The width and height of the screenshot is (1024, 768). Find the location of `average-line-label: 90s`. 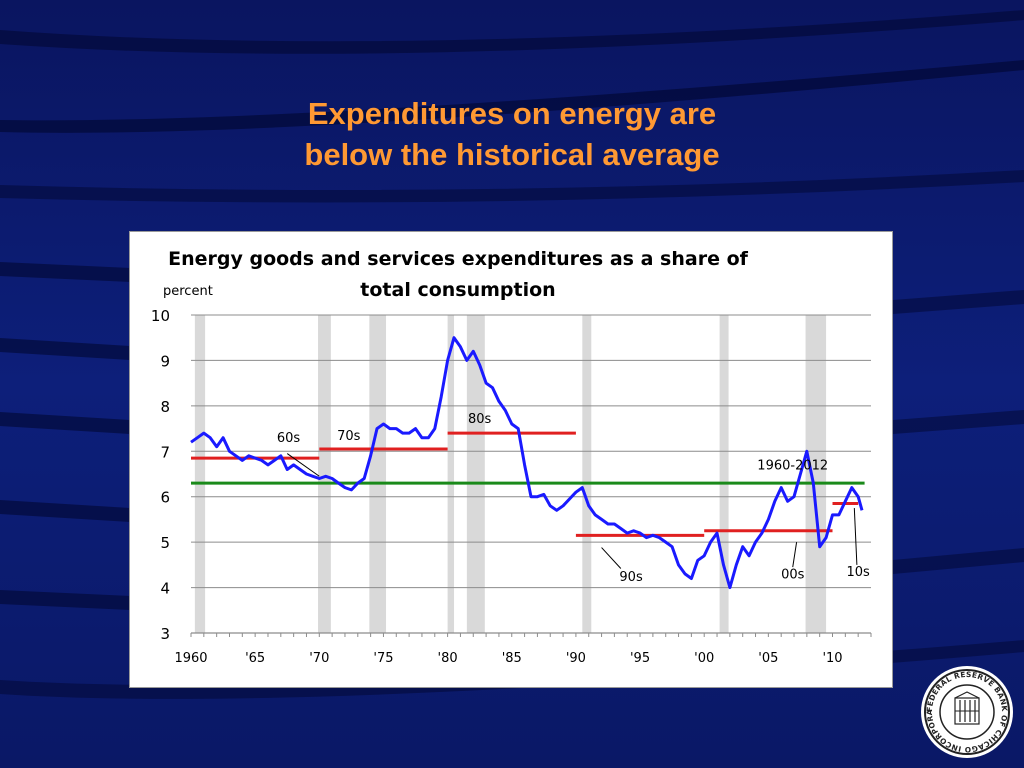

average-line-label: 90s is located at coordinates (631, 577).